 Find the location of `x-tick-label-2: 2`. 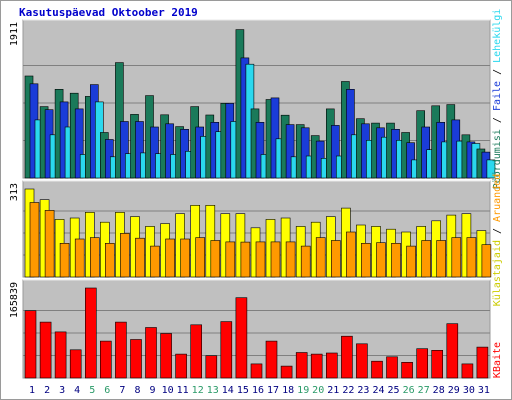

x-tick-label-2: 2 is located at coordinates (47, 390).